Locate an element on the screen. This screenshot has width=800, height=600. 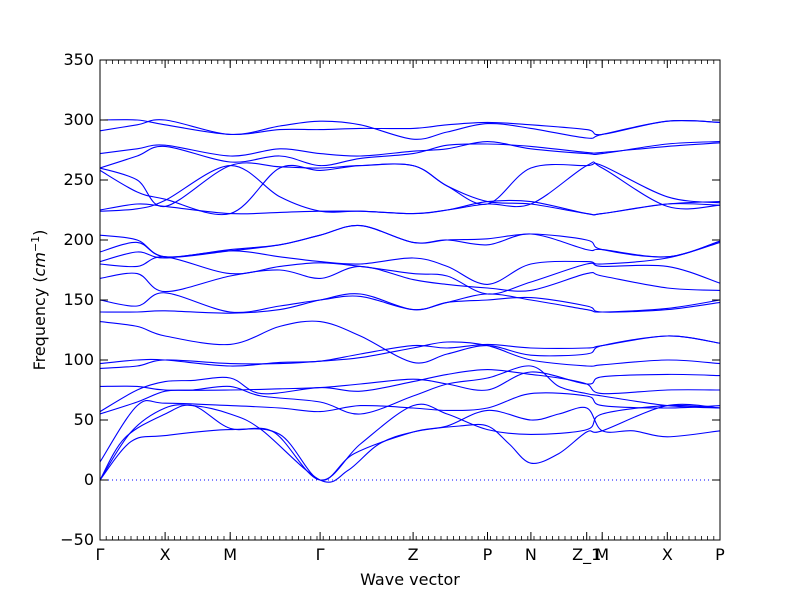
y-tick-label: 50 is located at coordinates (84, 419).